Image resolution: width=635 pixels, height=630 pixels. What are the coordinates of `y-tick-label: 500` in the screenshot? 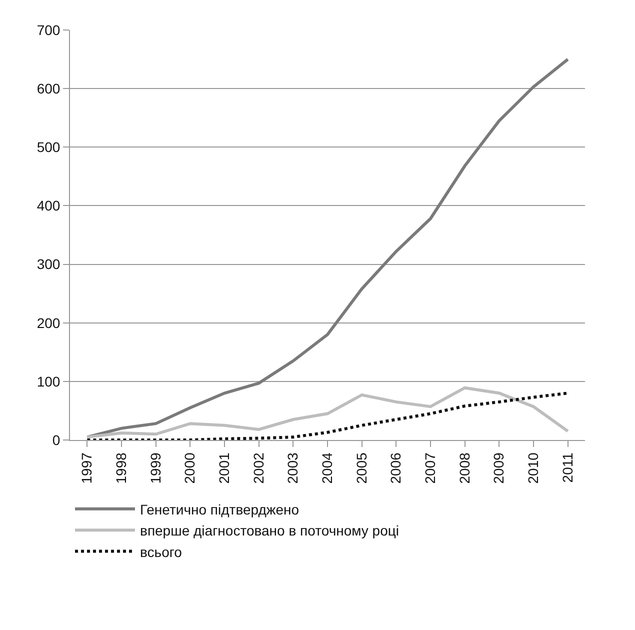 It's located at (48, 147).